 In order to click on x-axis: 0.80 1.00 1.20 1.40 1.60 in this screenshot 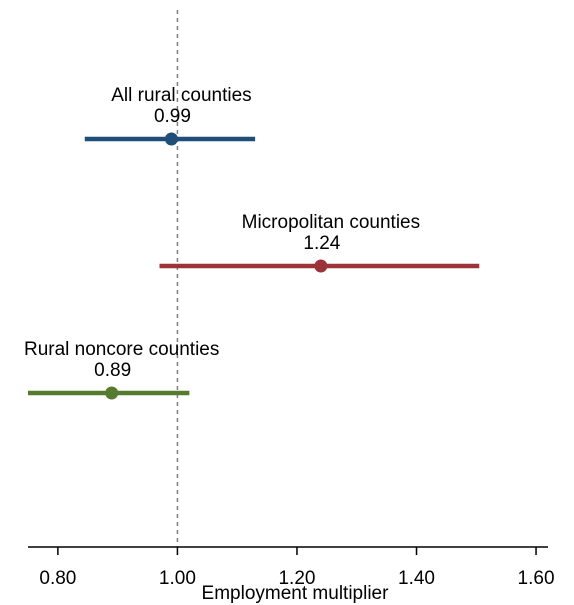, I will do `click(291, 567)`.